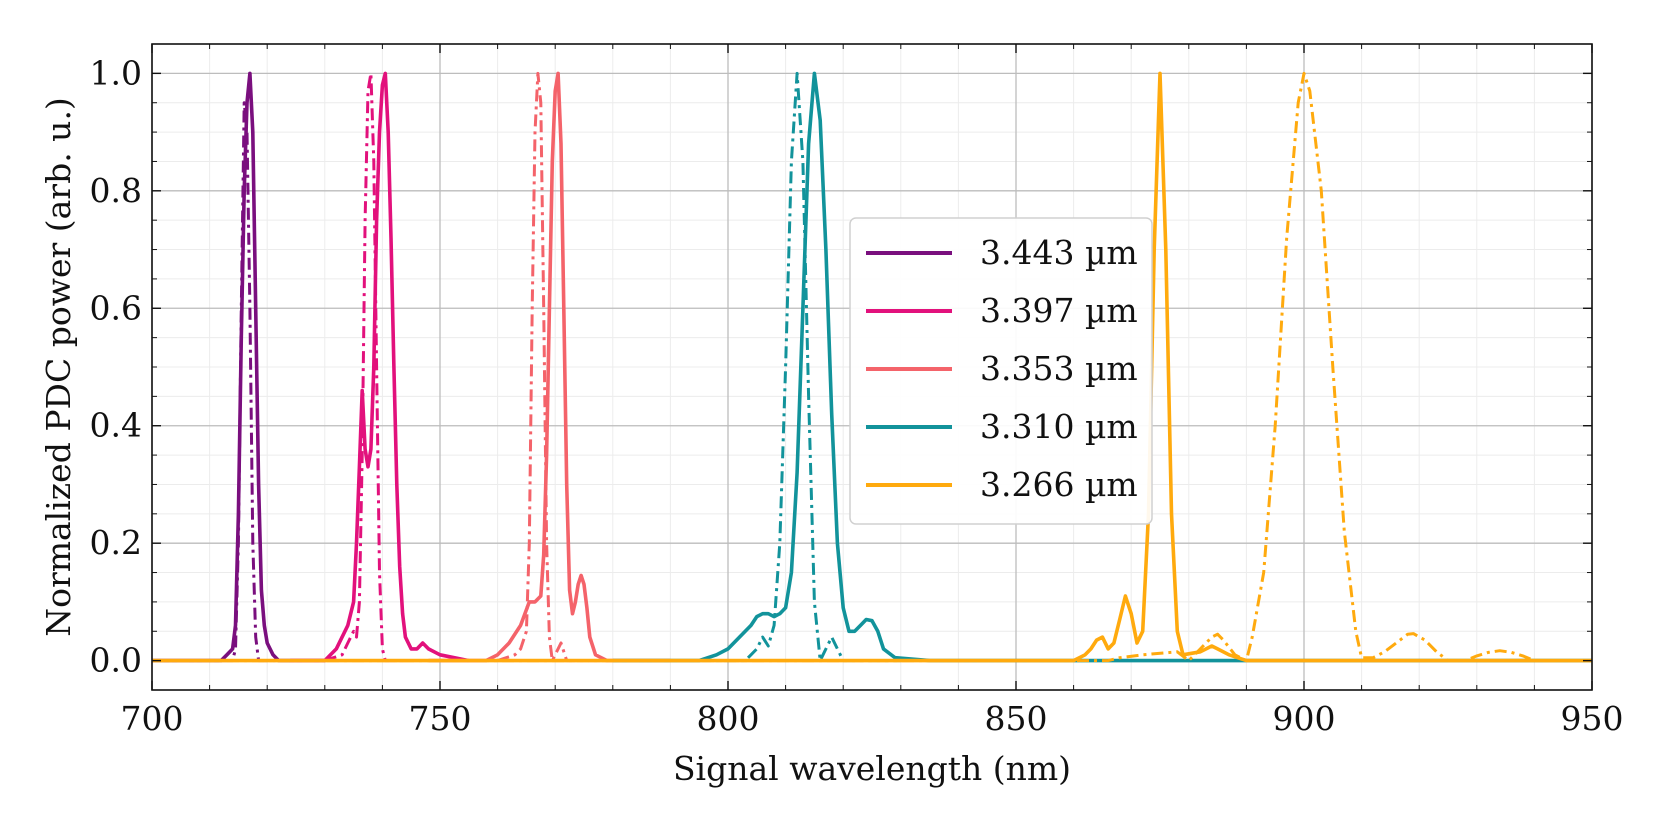  I want to click on legend-entry-label: 3.310 µm, so click(1059, 426).